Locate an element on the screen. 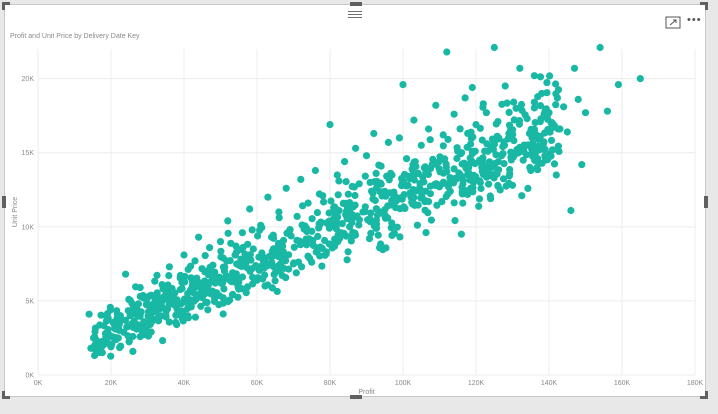 Image resolution: width=718 pixels, height=414 pixels. resize-handle-bottom-left-v is located at coordinates (3, 395).